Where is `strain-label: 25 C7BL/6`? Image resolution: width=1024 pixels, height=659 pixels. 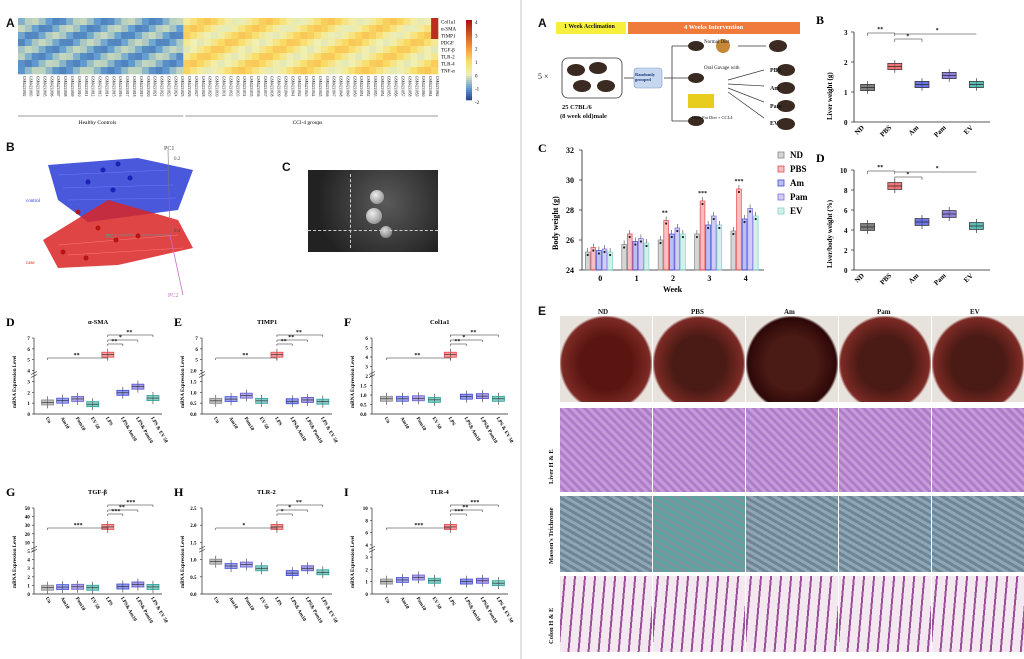 strain-label: 25 C7BL/6 is located at coordinates (577, 107).